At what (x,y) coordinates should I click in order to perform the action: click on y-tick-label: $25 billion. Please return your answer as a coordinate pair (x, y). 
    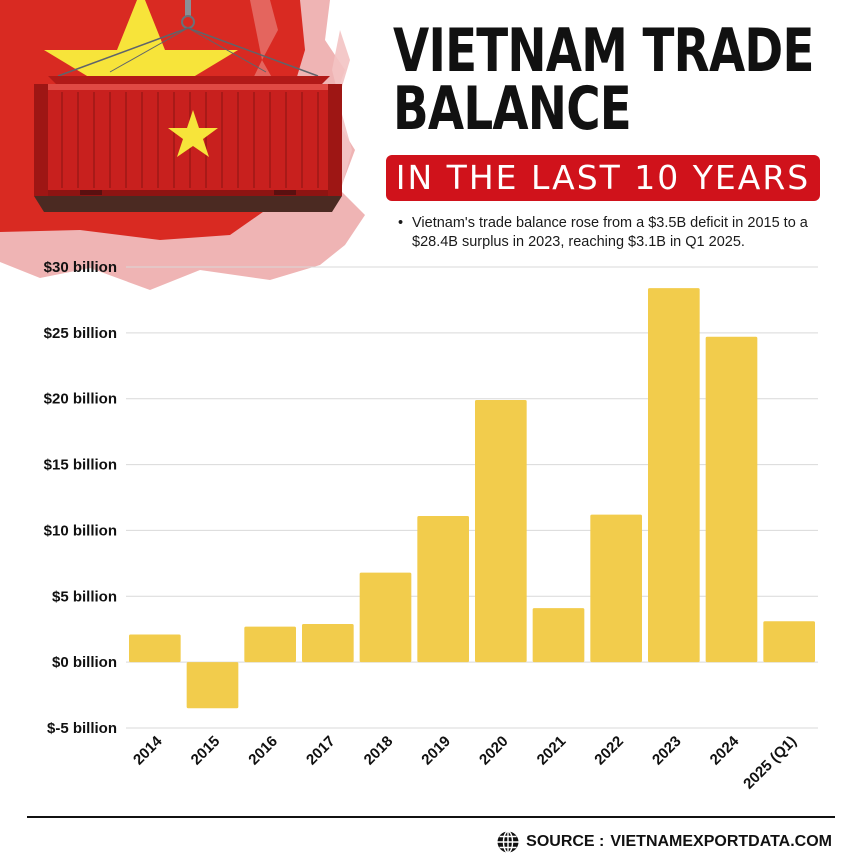
    Looking at the image, I should click on (80, 333).